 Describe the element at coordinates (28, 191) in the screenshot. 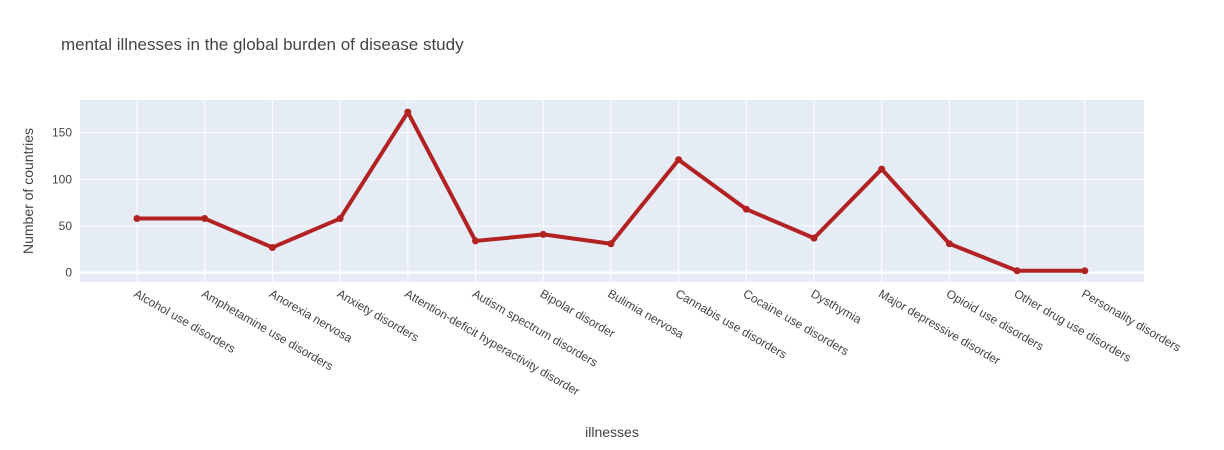

I see `y-axis-title: Number of countries` at that location.